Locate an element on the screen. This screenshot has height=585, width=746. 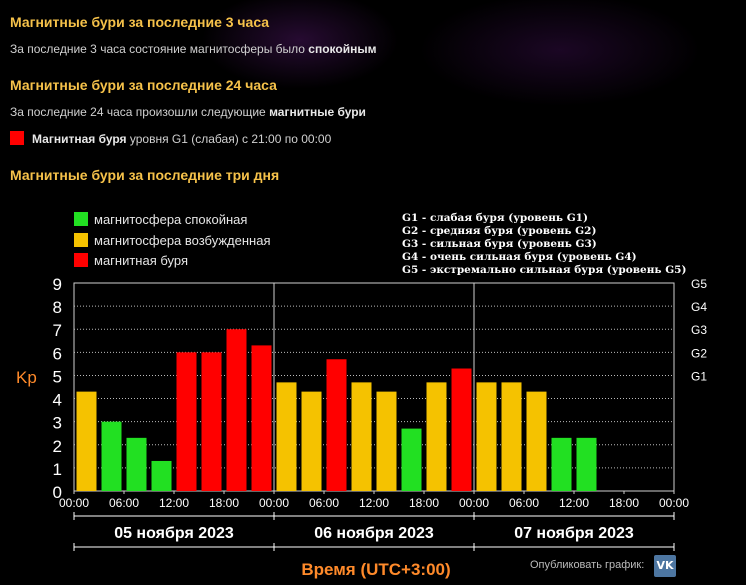
y-tick-label: 9 is located at coordinates (57, 284).